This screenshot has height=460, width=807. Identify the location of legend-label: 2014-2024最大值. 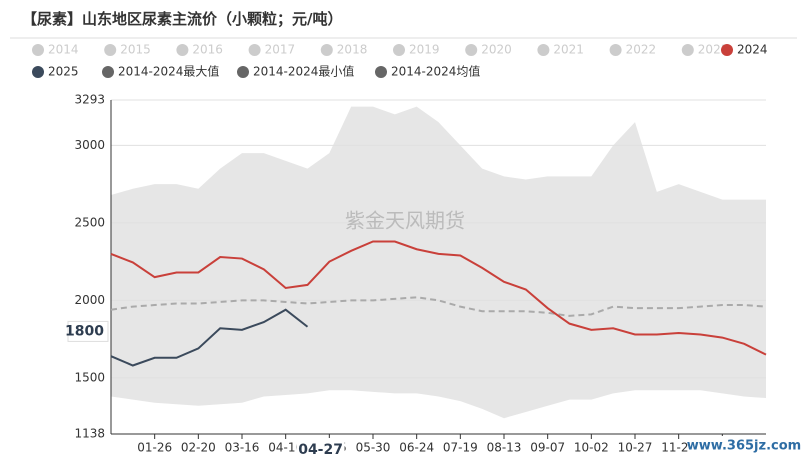
(168, 71).